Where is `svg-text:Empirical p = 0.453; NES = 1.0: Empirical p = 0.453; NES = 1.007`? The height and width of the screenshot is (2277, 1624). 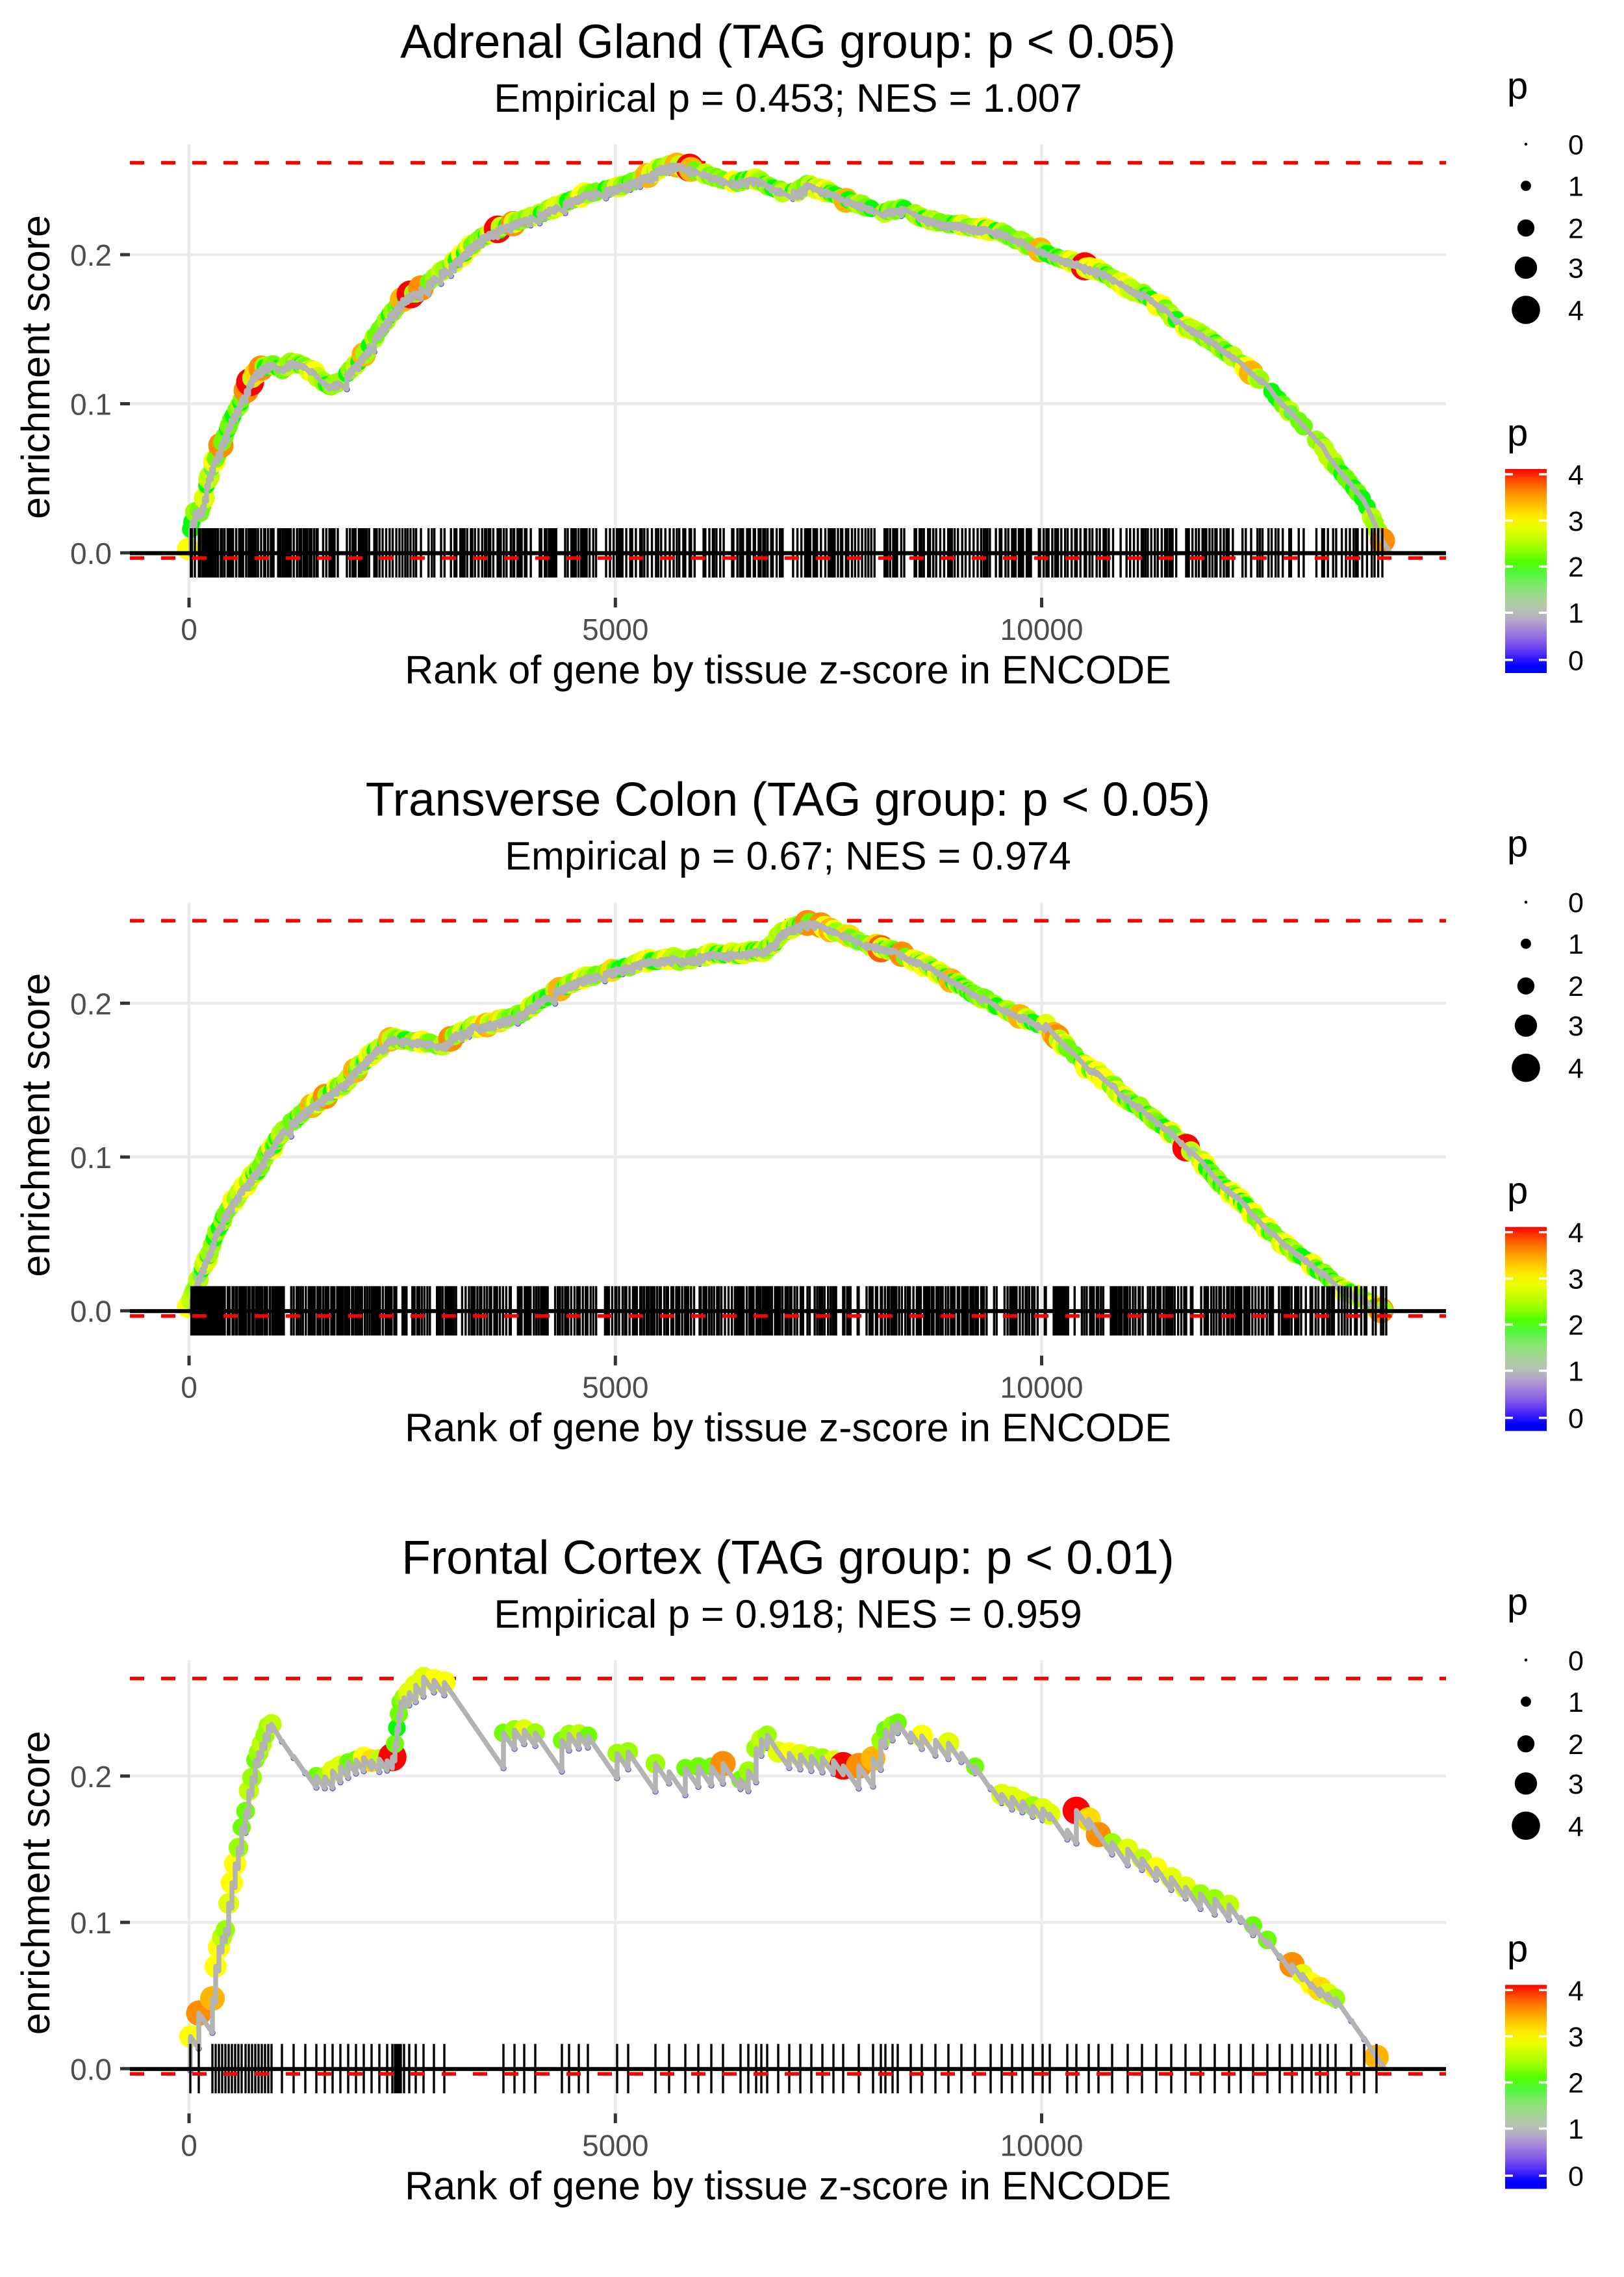 svg-text:Empirical p = 0.453; NES = 1.0: Empirical p = 0.453; NES = 1.007 is located at coordinates (788, 98).